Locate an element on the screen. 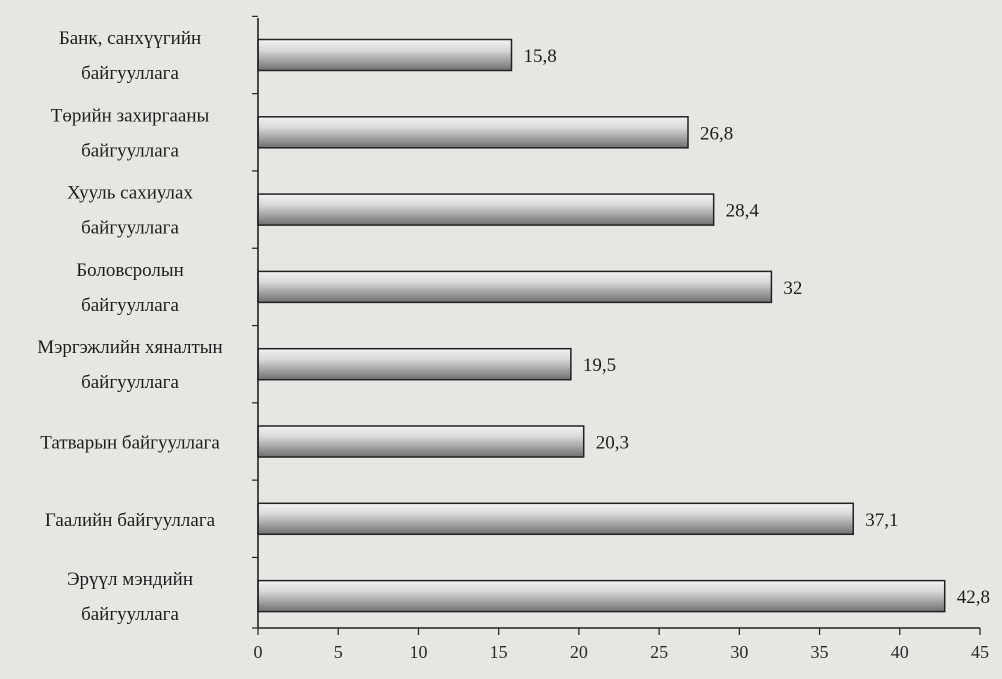 Image resolution: width=1002 pixels, height=679 pixels. x-tick-label: 35 is located at coordinates (820, 652).